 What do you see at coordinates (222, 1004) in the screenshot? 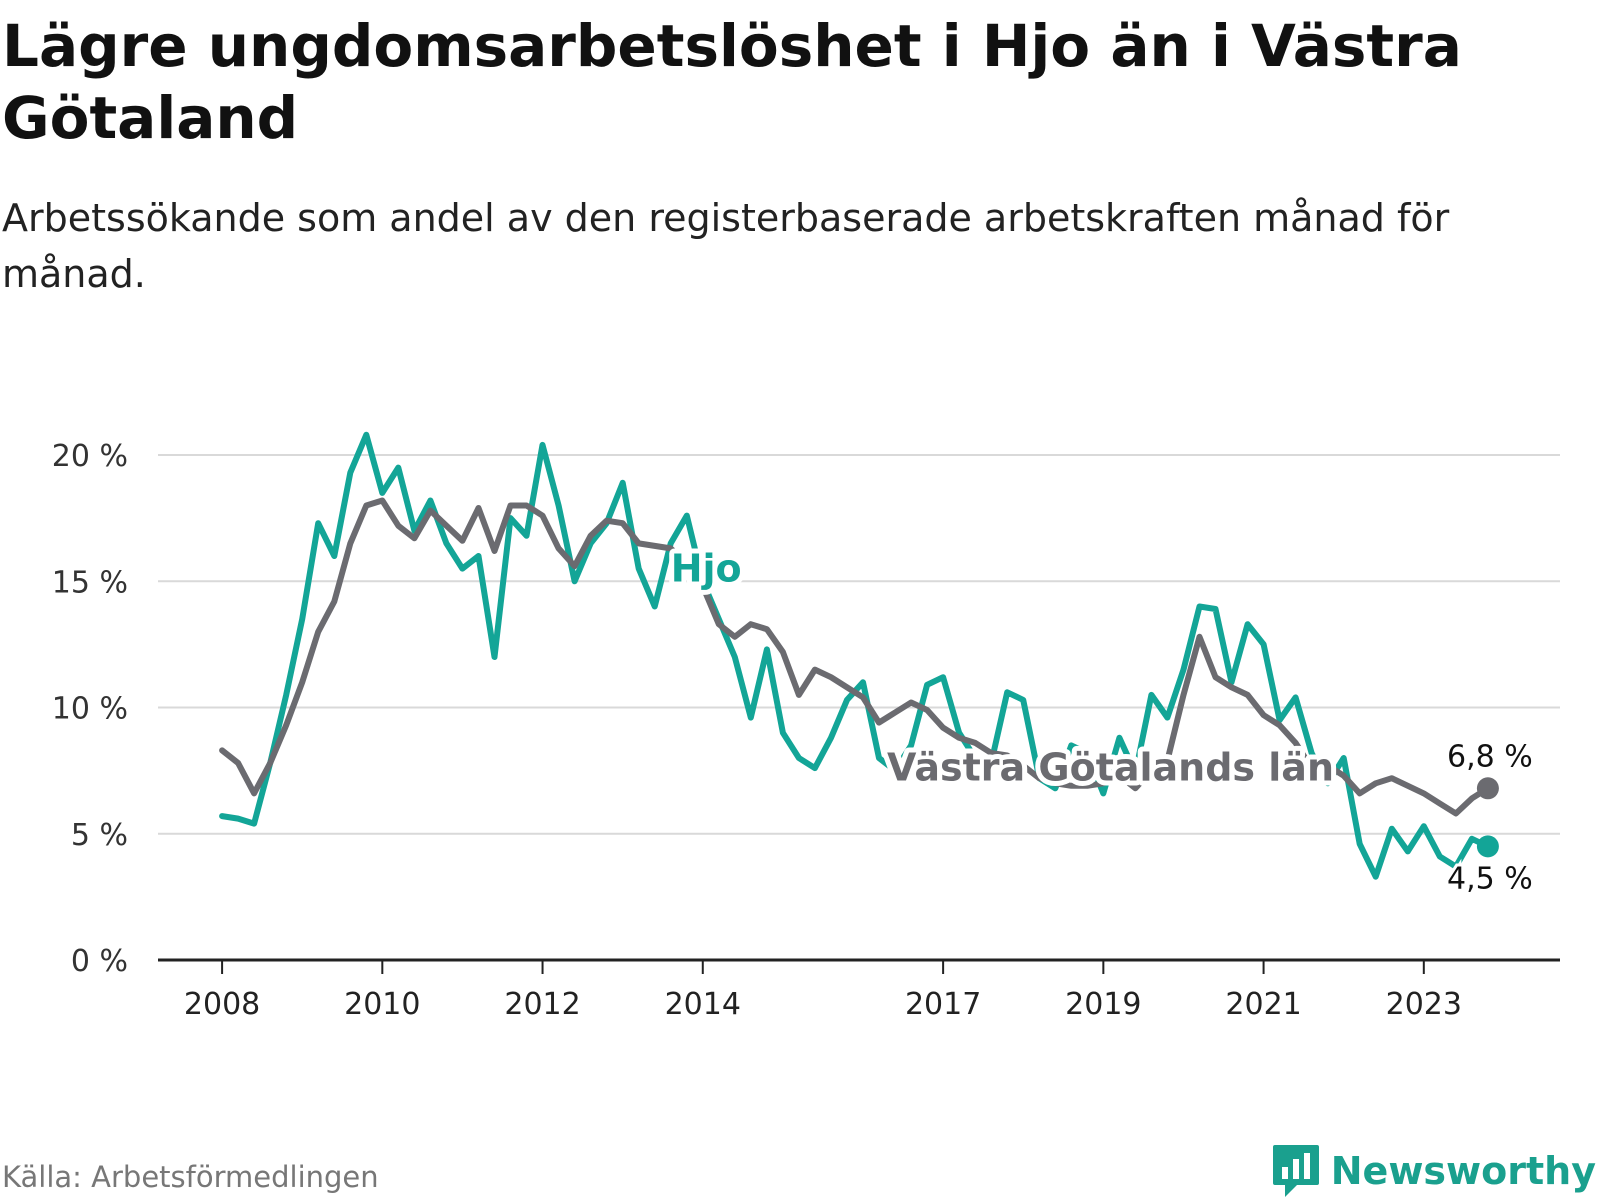
I see `x-tick-label: 2008` at bounding box center [222, 1004].